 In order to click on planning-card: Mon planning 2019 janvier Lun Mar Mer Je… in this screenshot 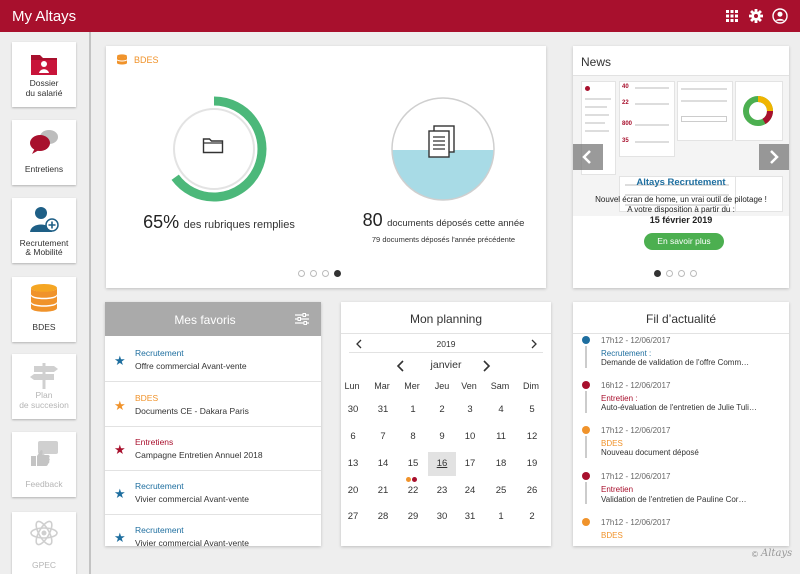, I will do `click(446, 424)`.